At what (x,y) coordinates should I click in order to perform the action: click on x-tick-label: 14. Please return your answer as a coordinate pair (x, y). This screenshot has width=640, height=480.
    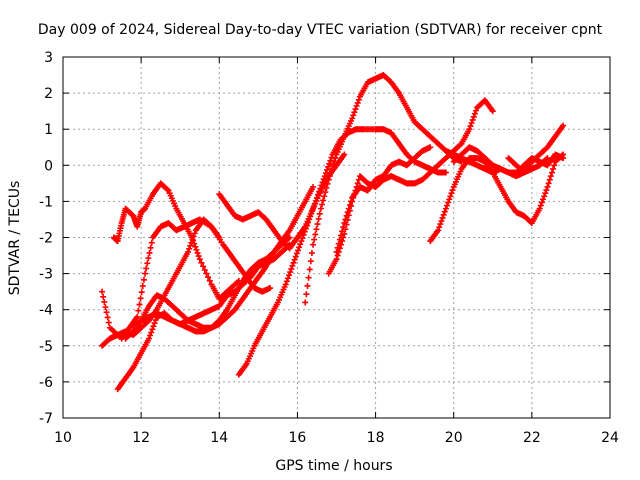
    Looking at the image, I should click on (219, 438).